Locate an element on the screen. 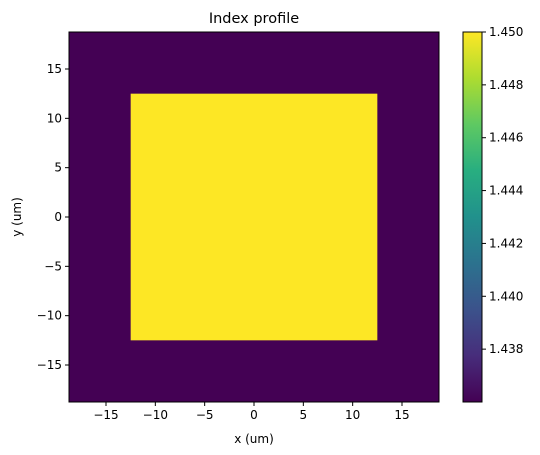  colorbar-tick-label: 1.446 is located at coordinates (506, 138).